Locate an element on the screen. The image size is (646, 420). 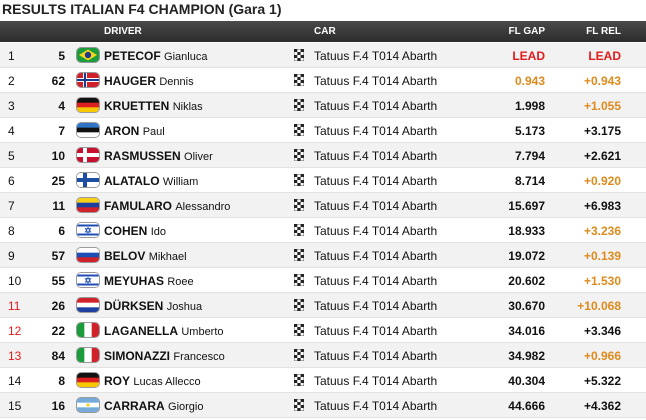
driver-first-name: Ido is located at coordinates (158, 232).